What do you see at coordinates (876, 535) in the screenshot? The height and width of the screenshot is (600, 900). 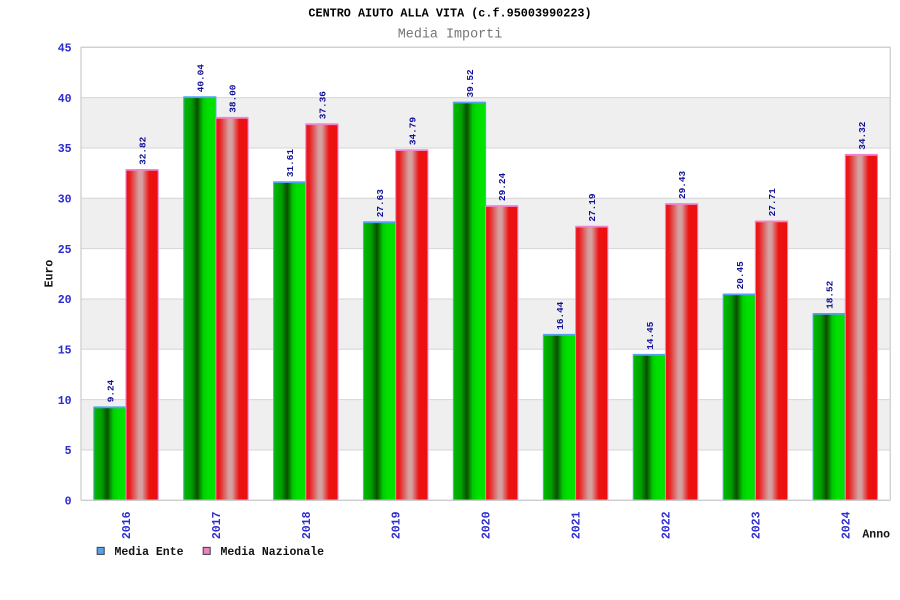 I see `svg-text: Anno` at bounding box center [876, 535].